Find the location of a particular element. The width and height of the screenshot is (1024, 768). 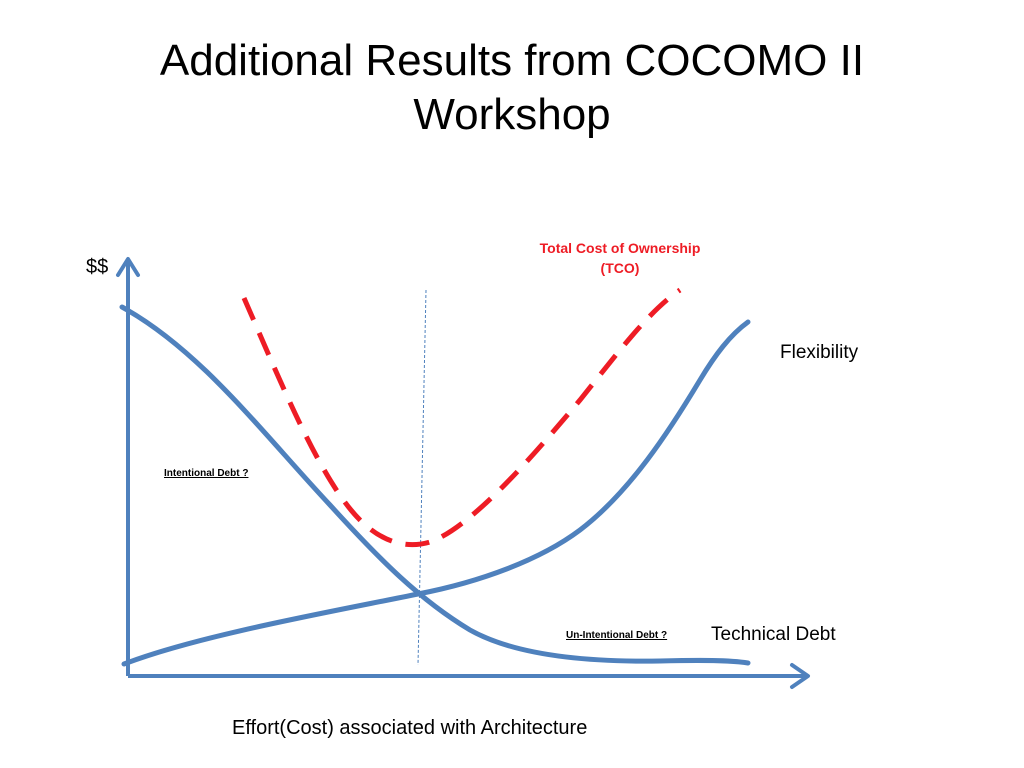

y-axis-label: $$ is located at coordinates (97, 267).